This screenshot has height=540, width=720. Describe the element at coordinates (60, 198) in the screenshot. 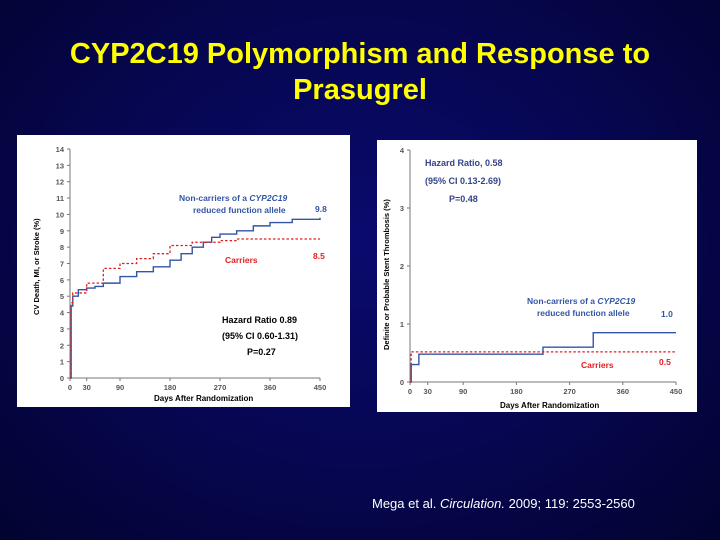

I see `left-y-tick-label: 11` at that location.